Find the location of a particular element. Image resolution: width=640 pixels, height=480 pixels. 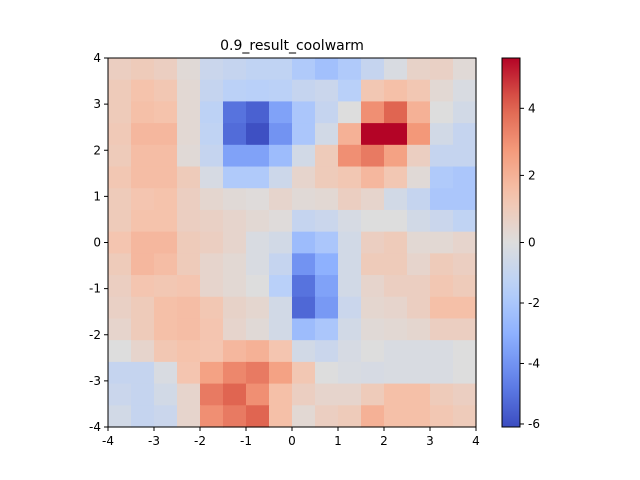

x-tick-label: 2 is located at coordinates (384, 441).